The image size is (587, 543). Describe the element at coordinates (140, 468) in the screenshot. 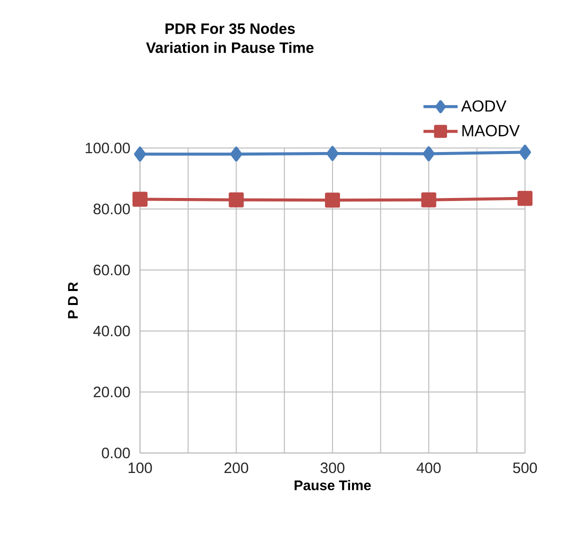

I see `x-tick-label: 100` at that location.